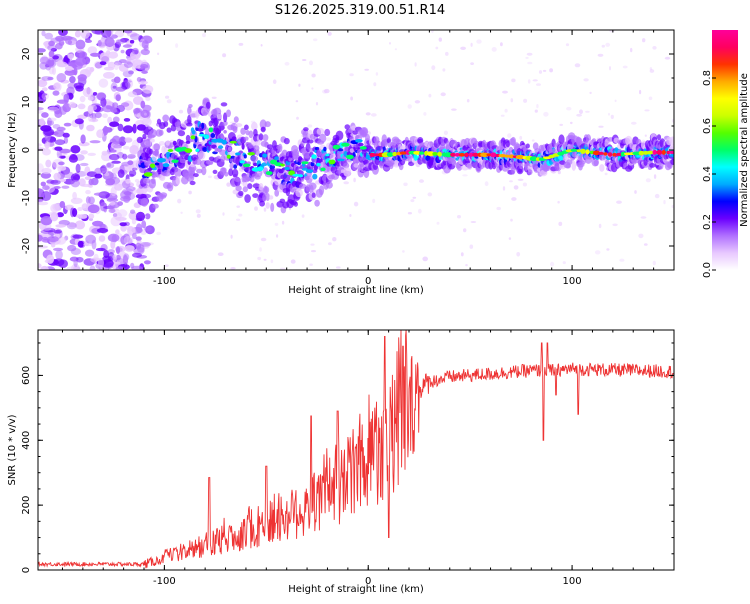 This screenshot has width=750, height=604. What do you see at coordinates (707, 270) in the screenshot?
I see `colorbar-tick-label: 0.0` at bounding box center [707, 270].